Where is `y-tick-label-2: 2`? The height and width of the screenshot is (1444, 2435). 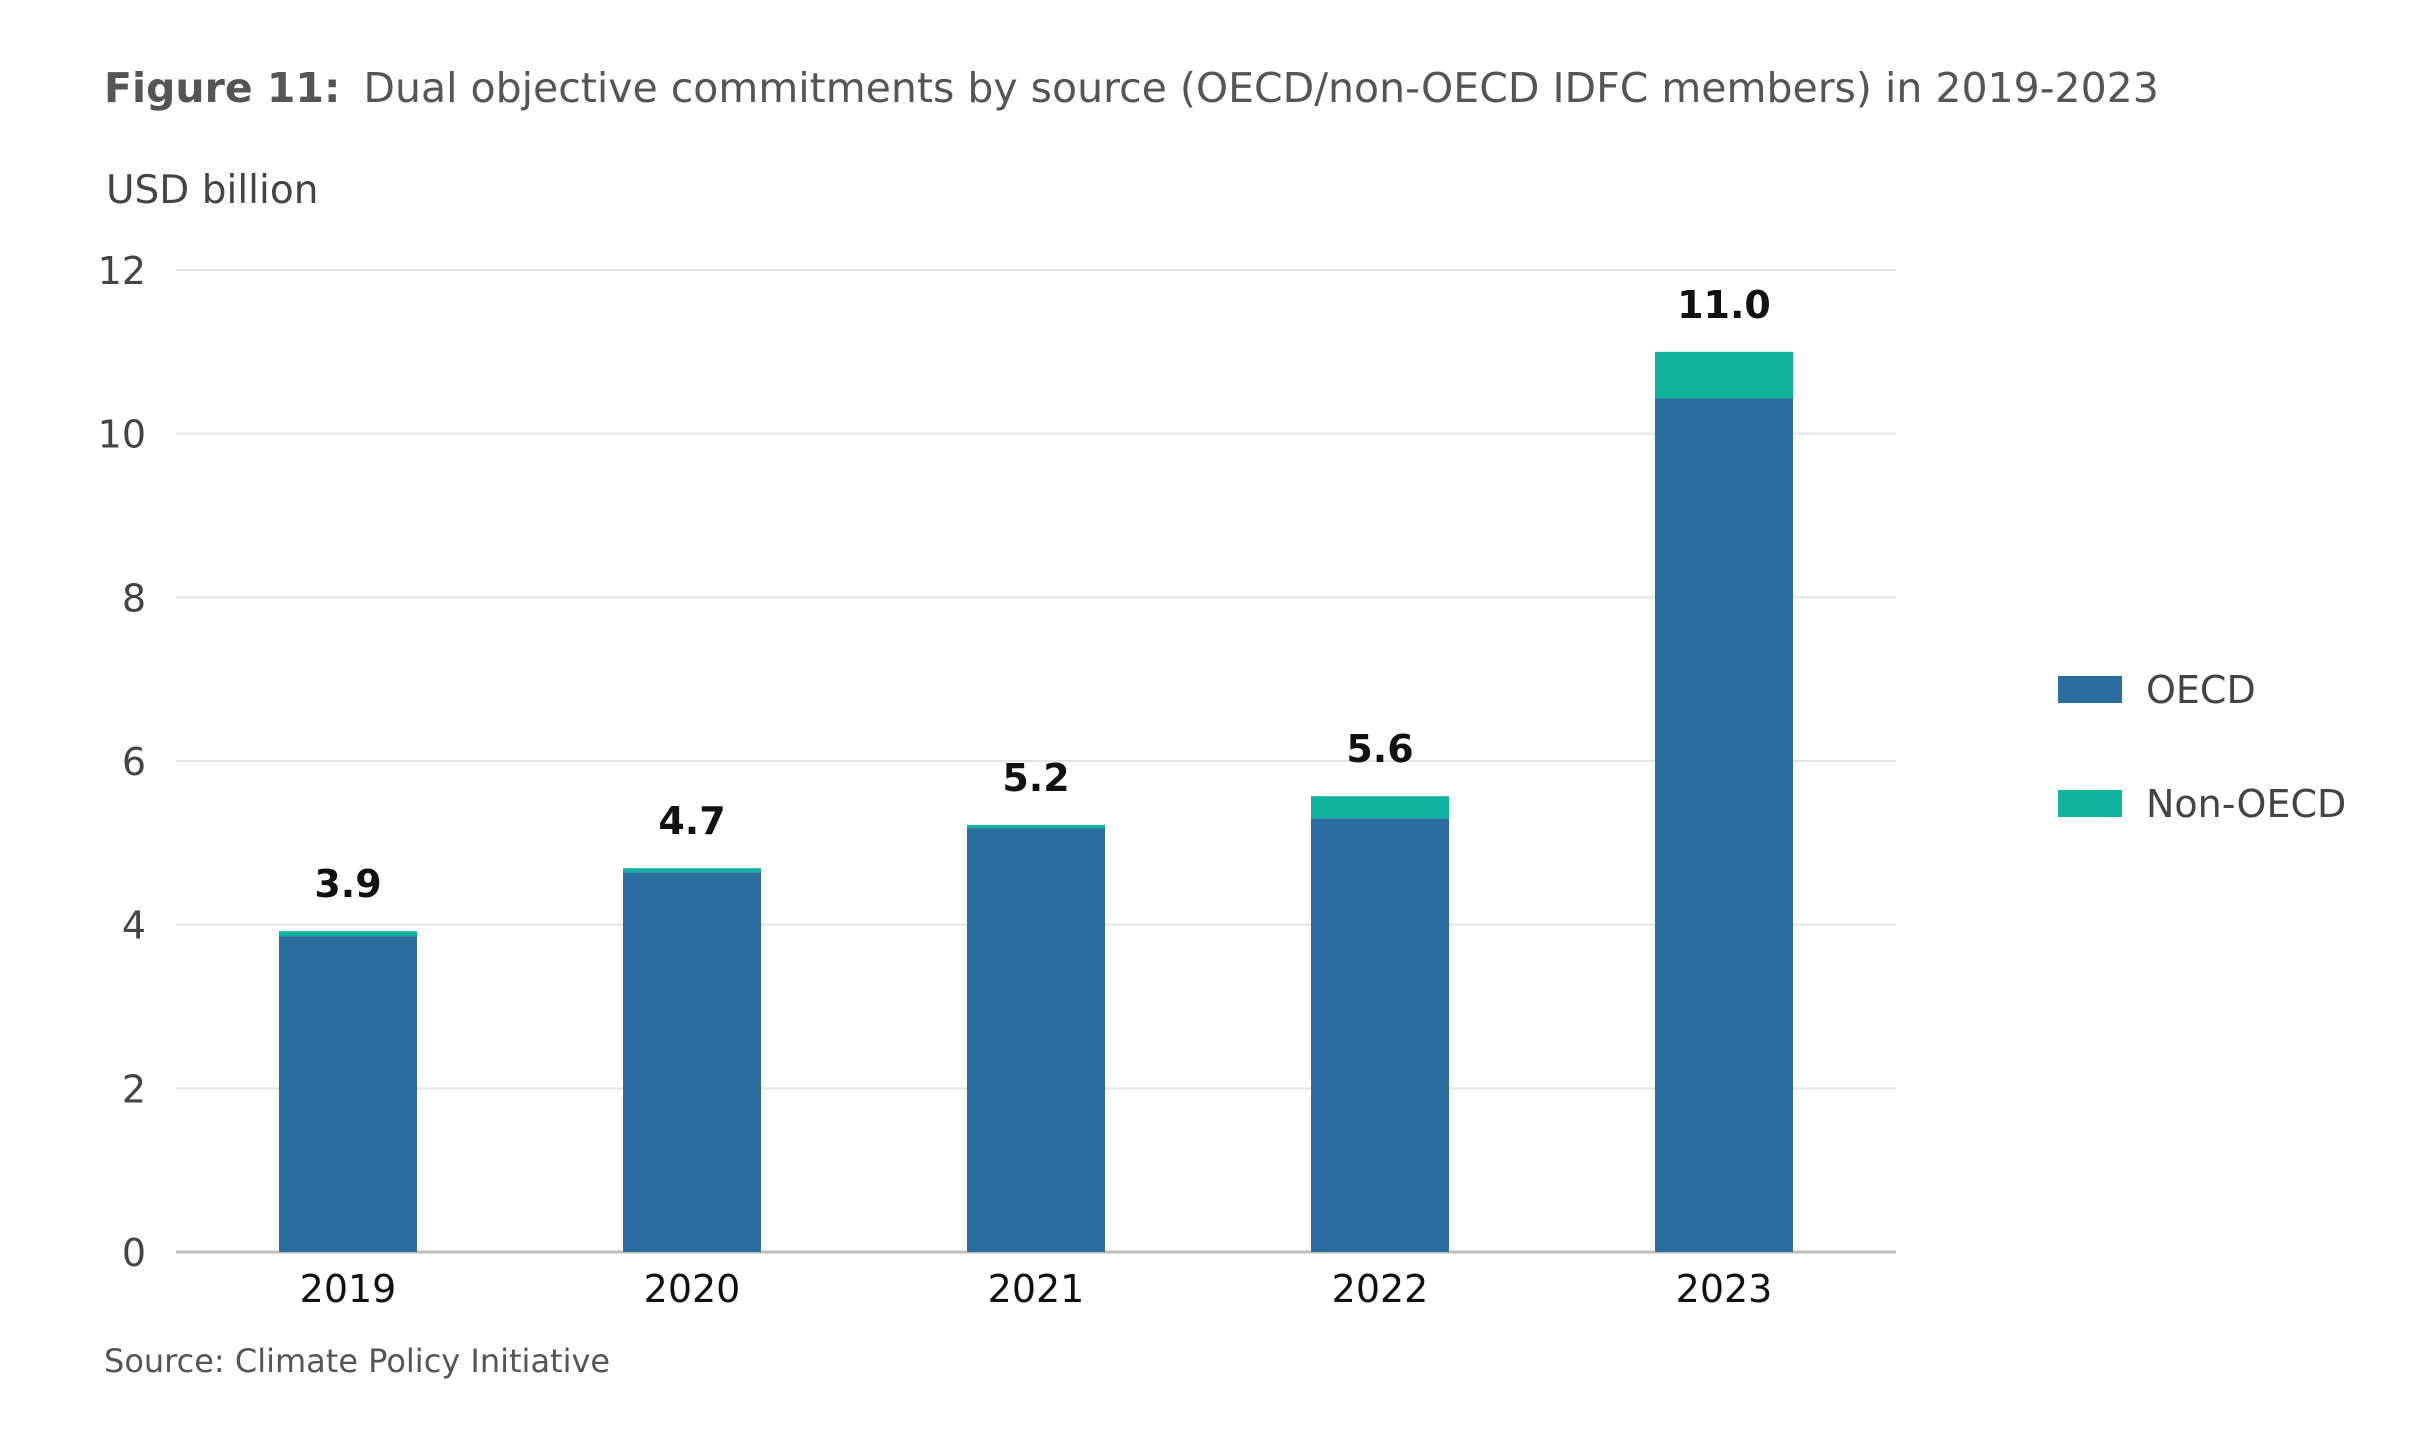 y-tick-label-2: 2 is located at coordinates (134, 1089).